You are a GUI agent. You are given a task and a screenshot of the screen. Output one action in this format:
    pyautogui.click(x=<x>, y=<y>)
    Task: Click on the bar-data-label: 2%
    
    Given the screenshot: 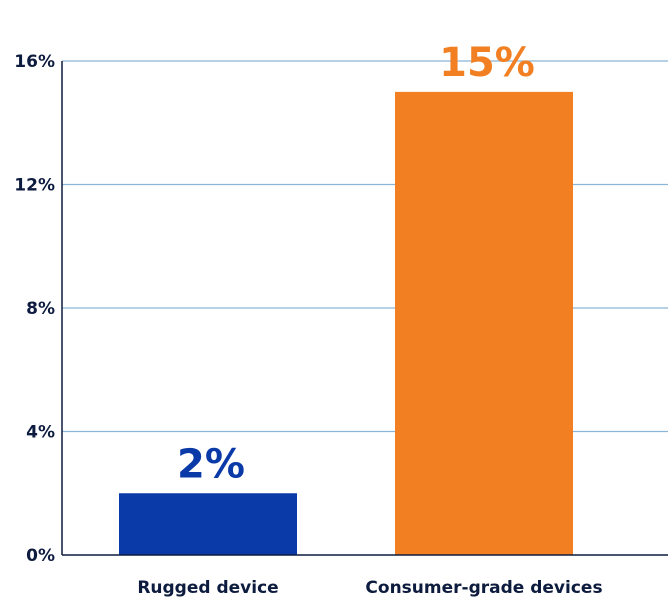 What is the action you would take?
    pyautogui.click(x=211, y=464)
    